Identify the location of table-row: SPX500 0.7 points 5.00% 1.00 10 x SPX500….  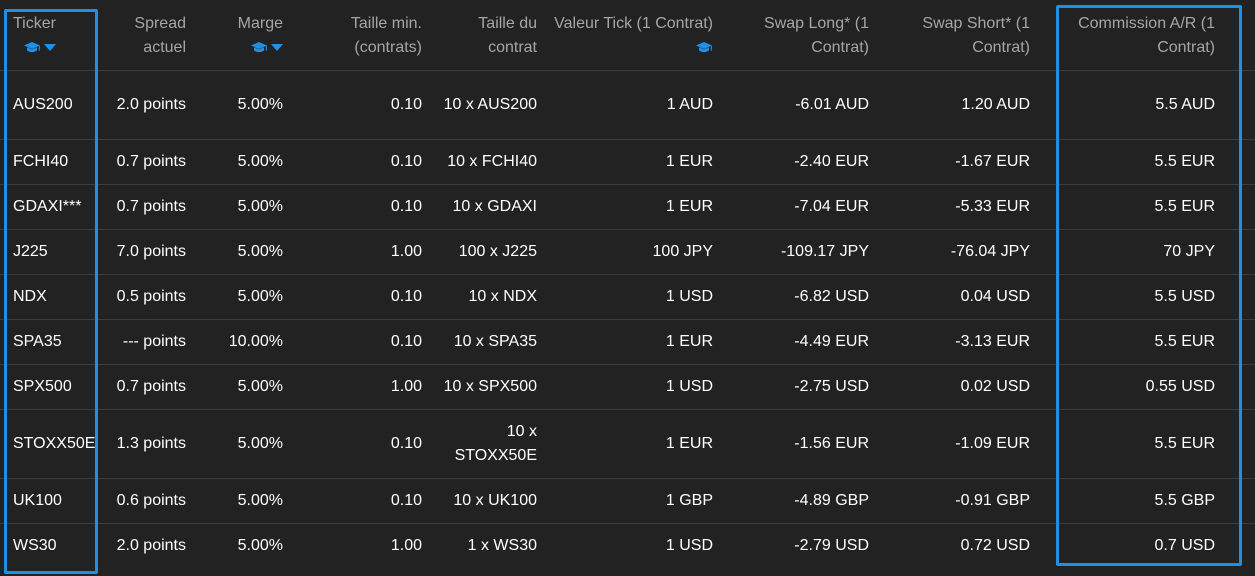
(627, 387).